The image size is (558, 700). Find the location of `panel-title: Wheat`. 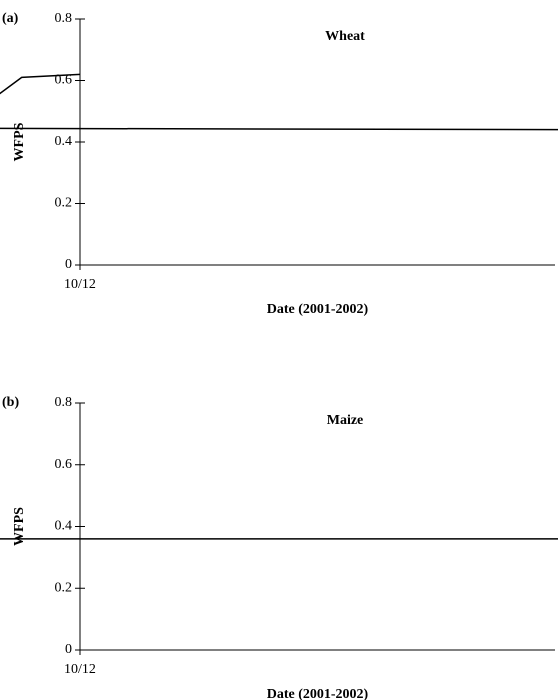

panel-title: Wheat is located at coordinates (345, 36).